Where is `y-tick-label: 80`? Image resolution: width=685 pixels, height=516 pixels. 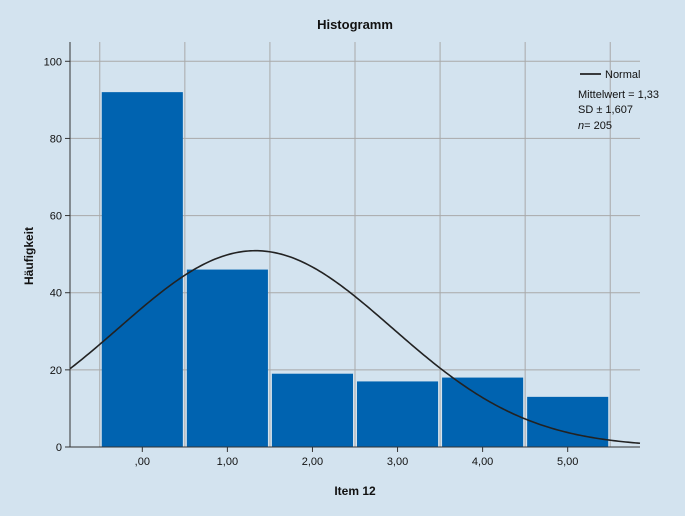 y-tick-label: 80 is located at coordinates (56, 139).